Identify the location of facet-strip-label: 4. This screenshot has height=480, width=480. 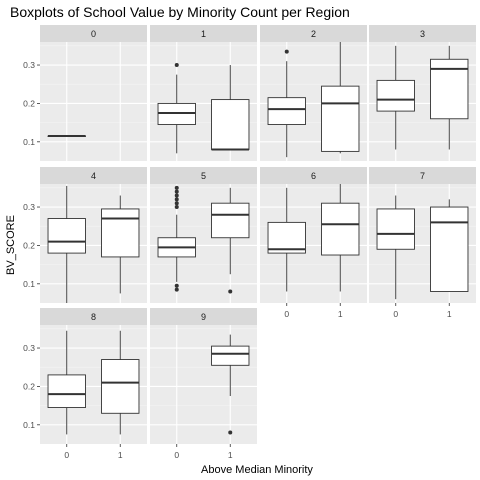
(93, 176).